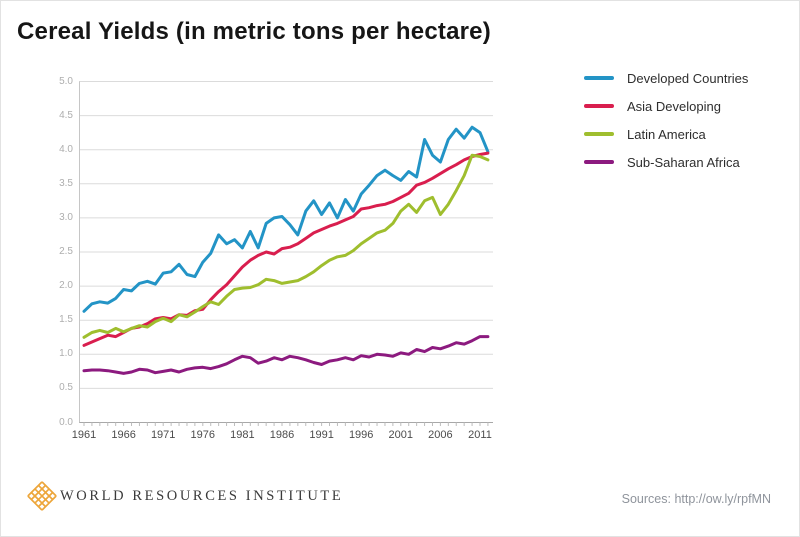 This screenshot has width=800, height=537. I want to click on org-name: WORLD RESOURCES INSTITUTE, so click(202, 496).